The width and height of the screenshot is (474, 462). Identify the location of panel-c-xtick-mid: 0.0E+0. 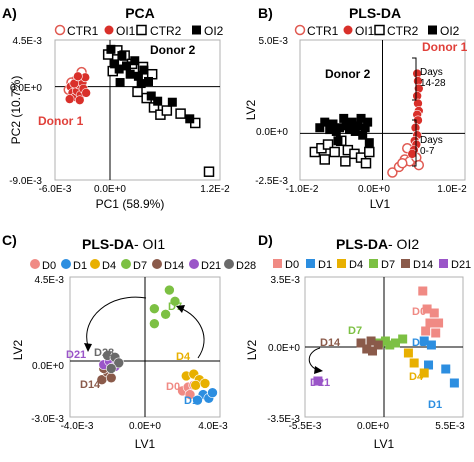
(145, 426).